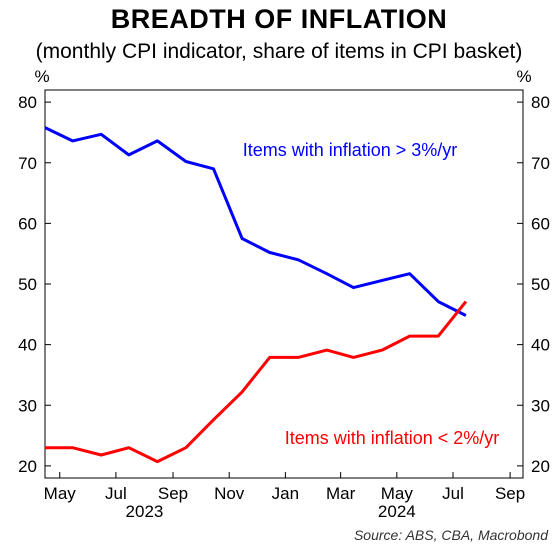 This screenshot has width=558, height=547. Describe the element at coordinates (540, 345) in the screenshot. I see `y-tick-label-right: 40` at that location.